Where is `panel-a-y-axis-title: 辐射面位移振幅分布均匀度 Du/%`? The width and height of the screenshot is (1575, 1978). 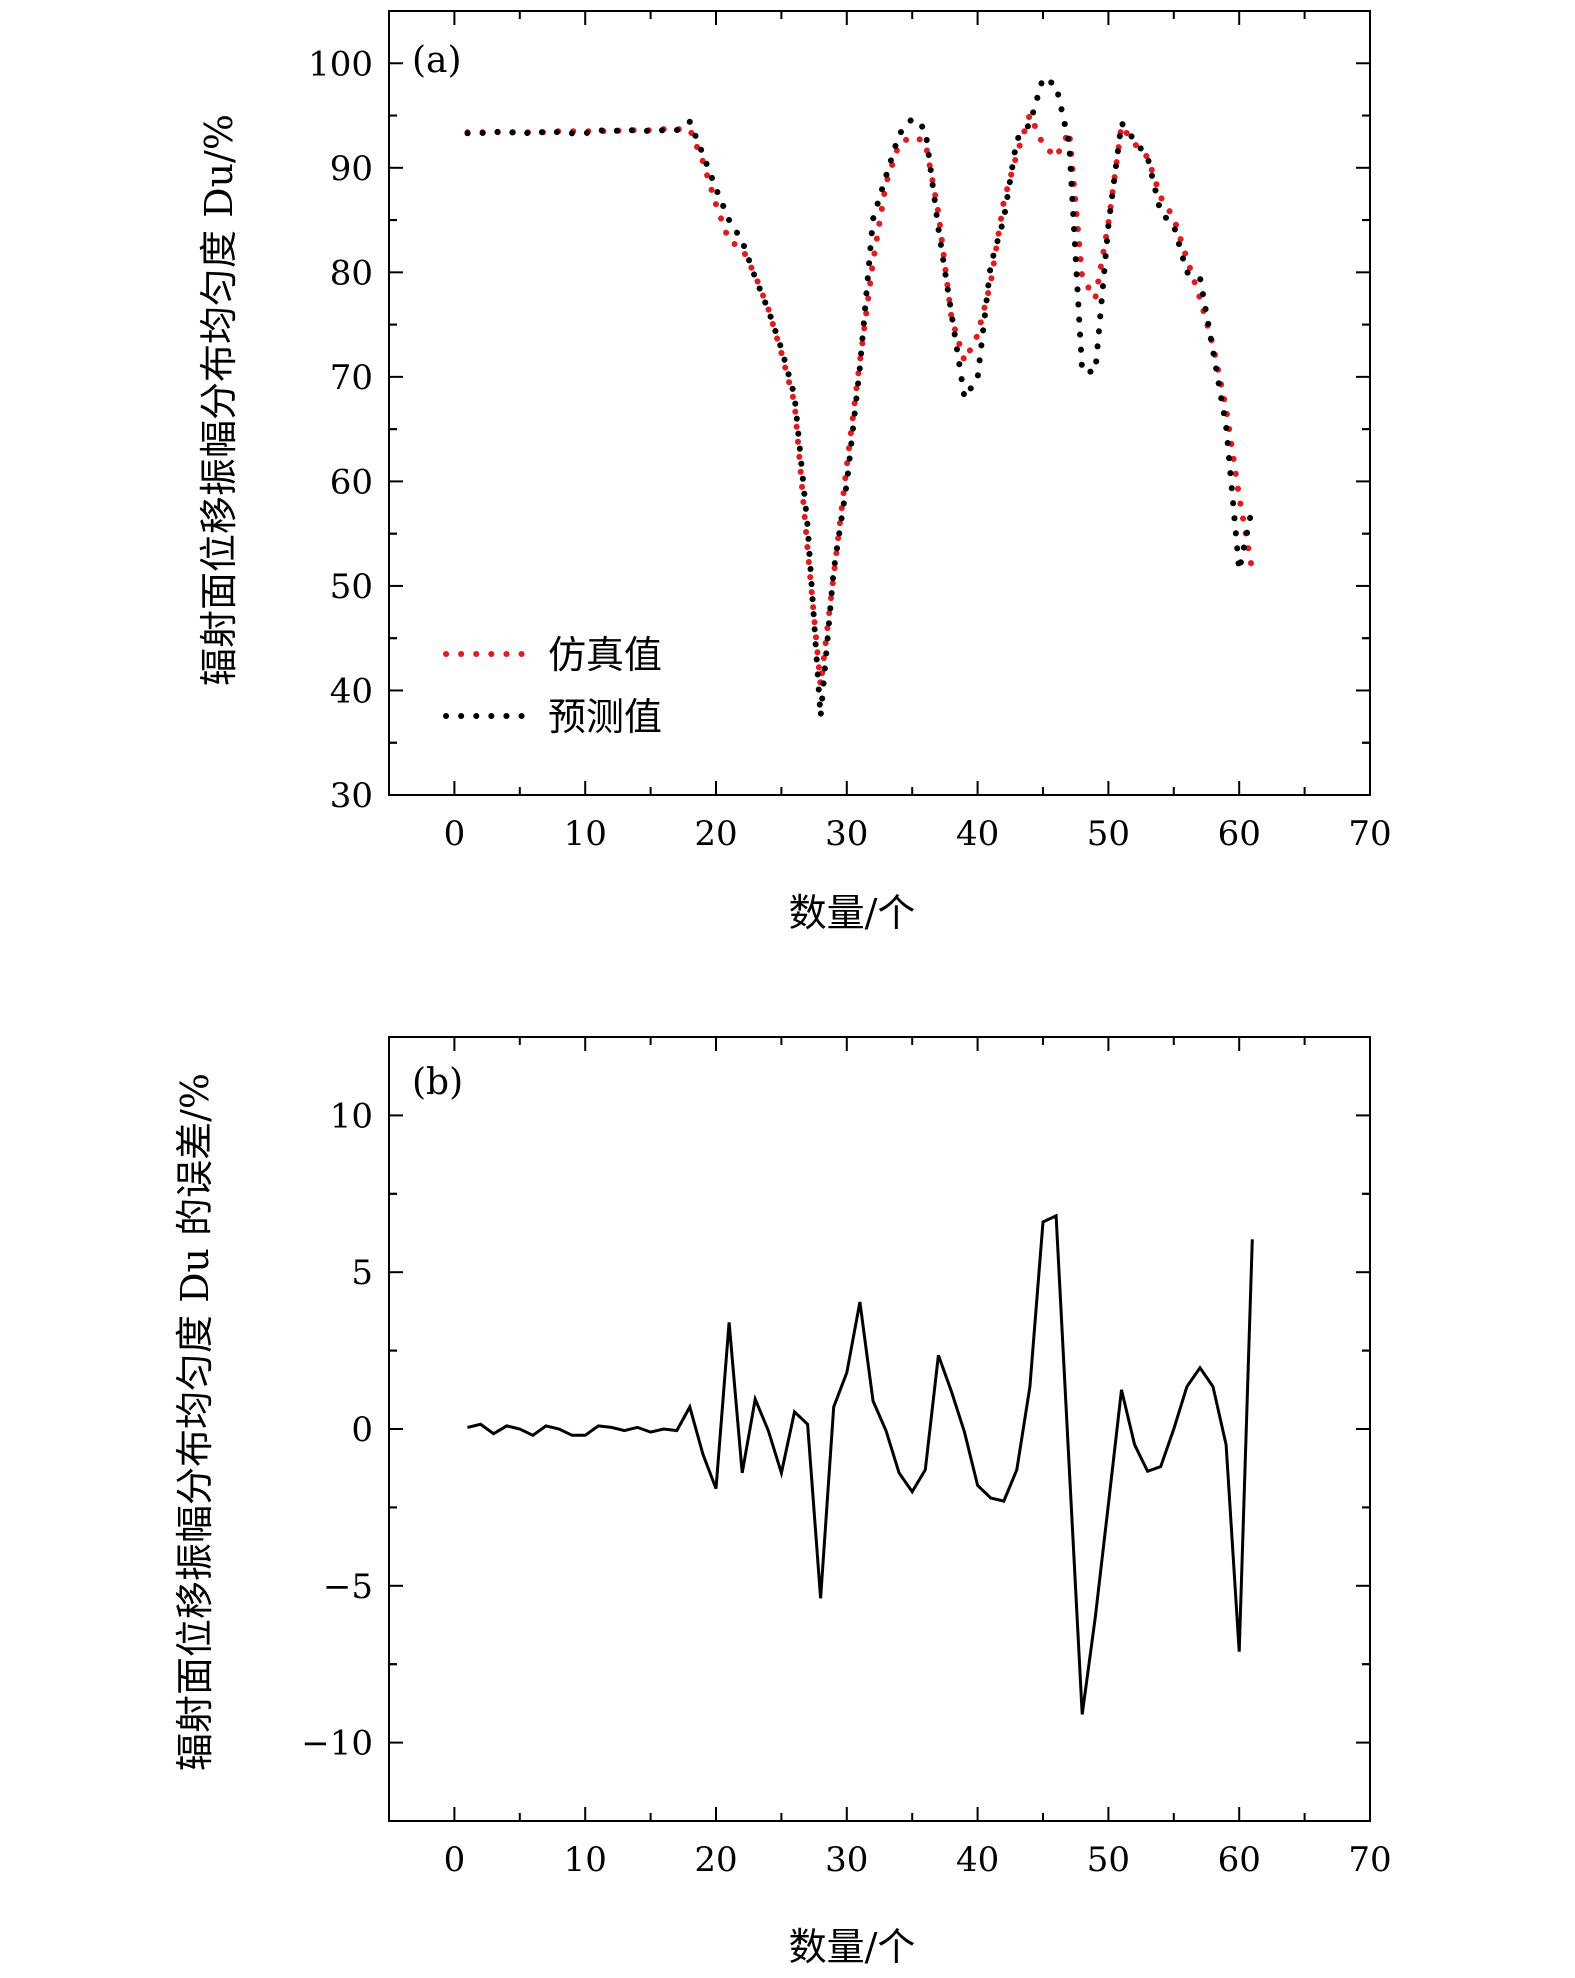 panel-a-y-axis-title: 辐射面位移振幅分布均匀度 Du/% is located at coordinates (219, 400).